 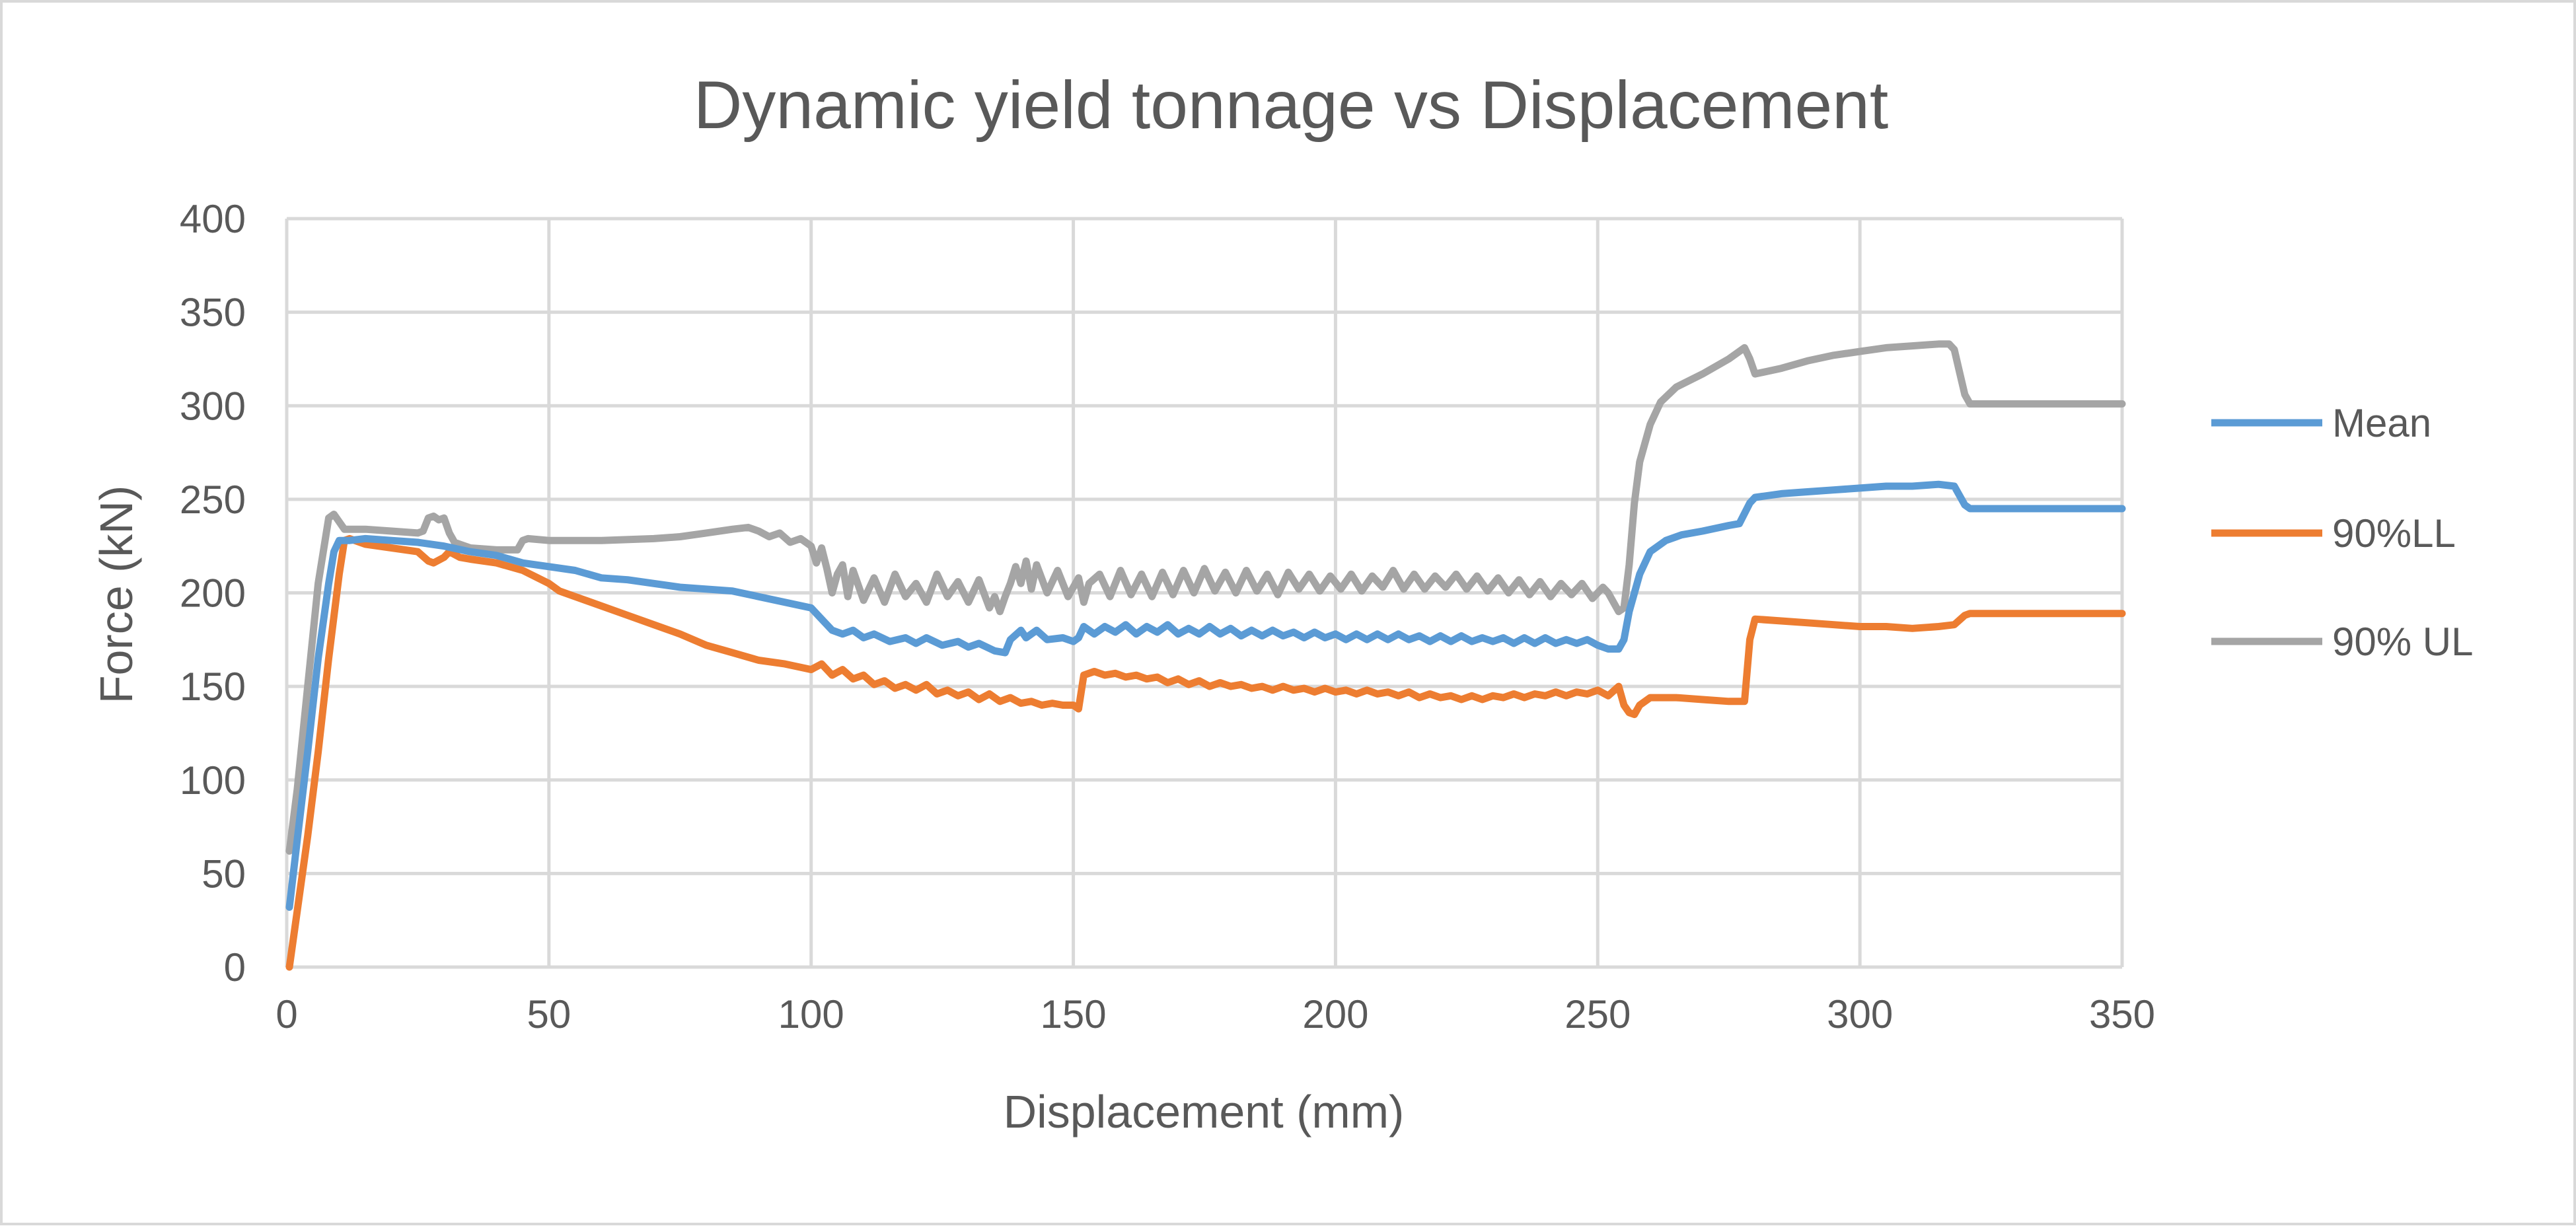 What do you see at coordinates (2394, 533) in the screenshot?
I see `legend-label: 90%LL` at bounding box center [2394, 533].